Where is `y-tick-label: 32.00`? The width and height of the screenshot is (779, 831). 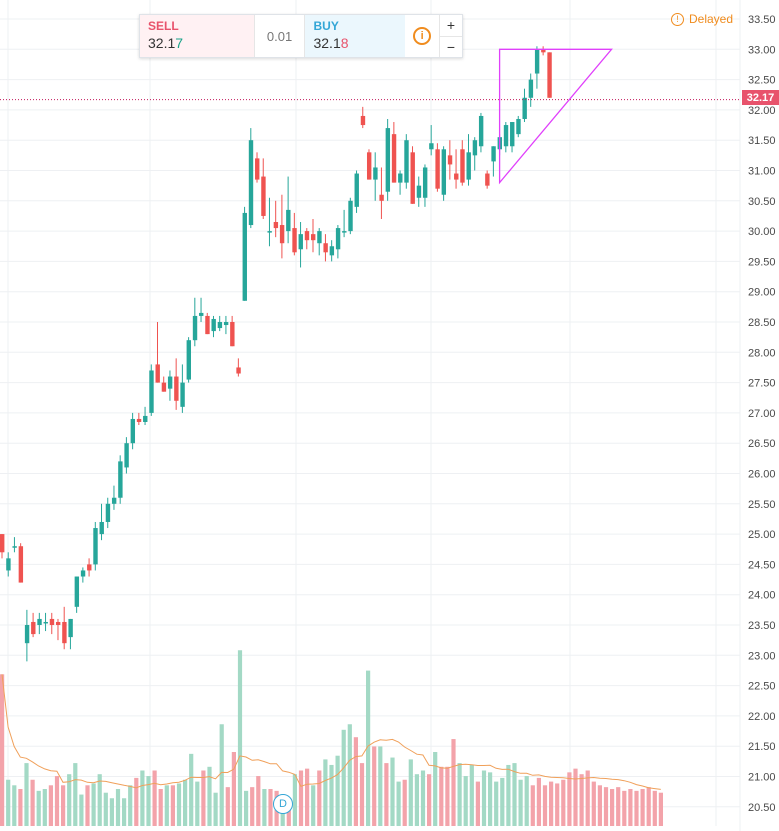 y-tick-label: 32.00 is located at coordinates (762, 111).